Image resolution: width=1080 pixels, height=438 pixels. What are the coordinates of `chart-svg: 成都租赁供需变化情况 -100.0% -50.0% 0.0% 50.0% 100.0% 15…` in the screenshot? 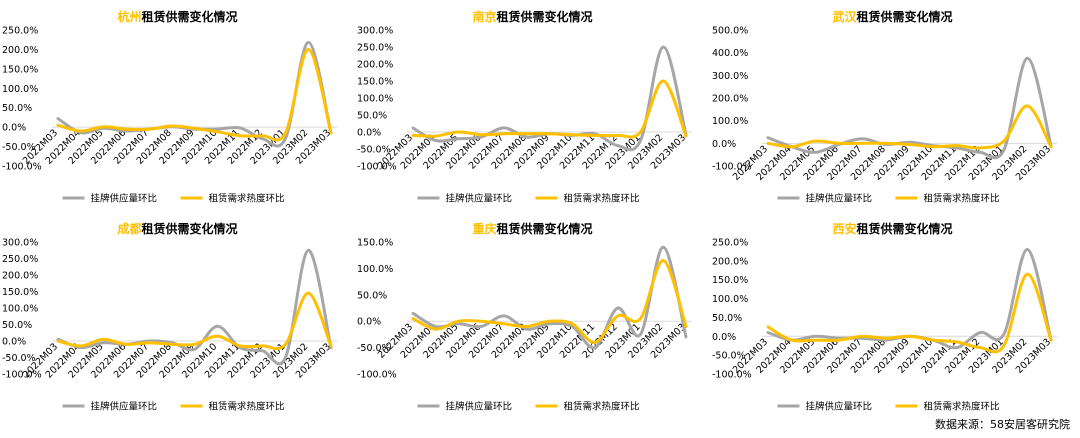 It's located at (169, 317).